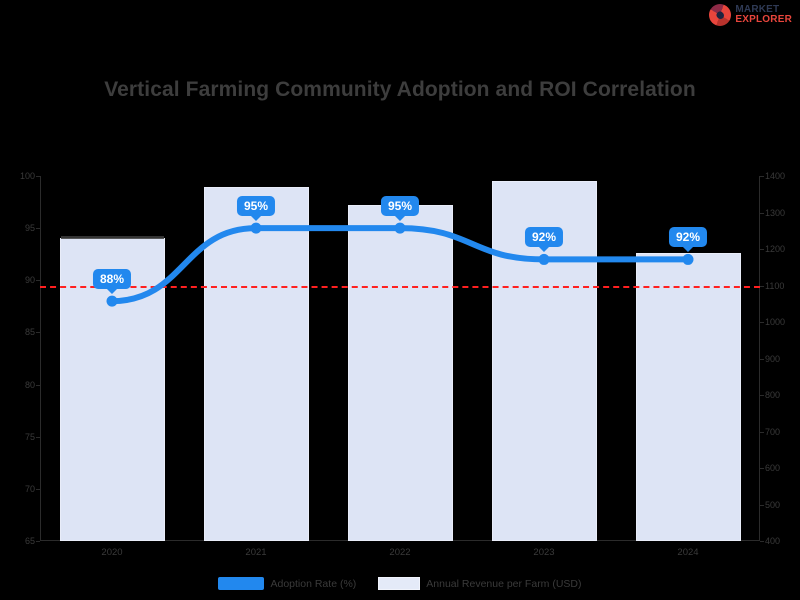 This screenshot has height=600, width=800. Describe the element at coordinates (256, 228) in the screenshot. I see `line-marker-2021` at that location.